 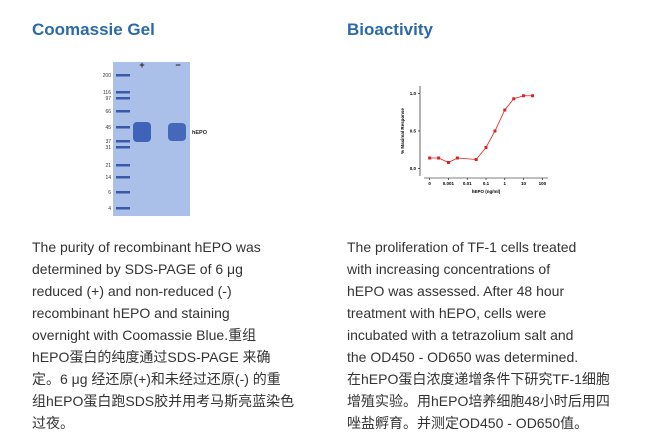 I want to click on x-tick-label: 10, so click(x=524, y=183).